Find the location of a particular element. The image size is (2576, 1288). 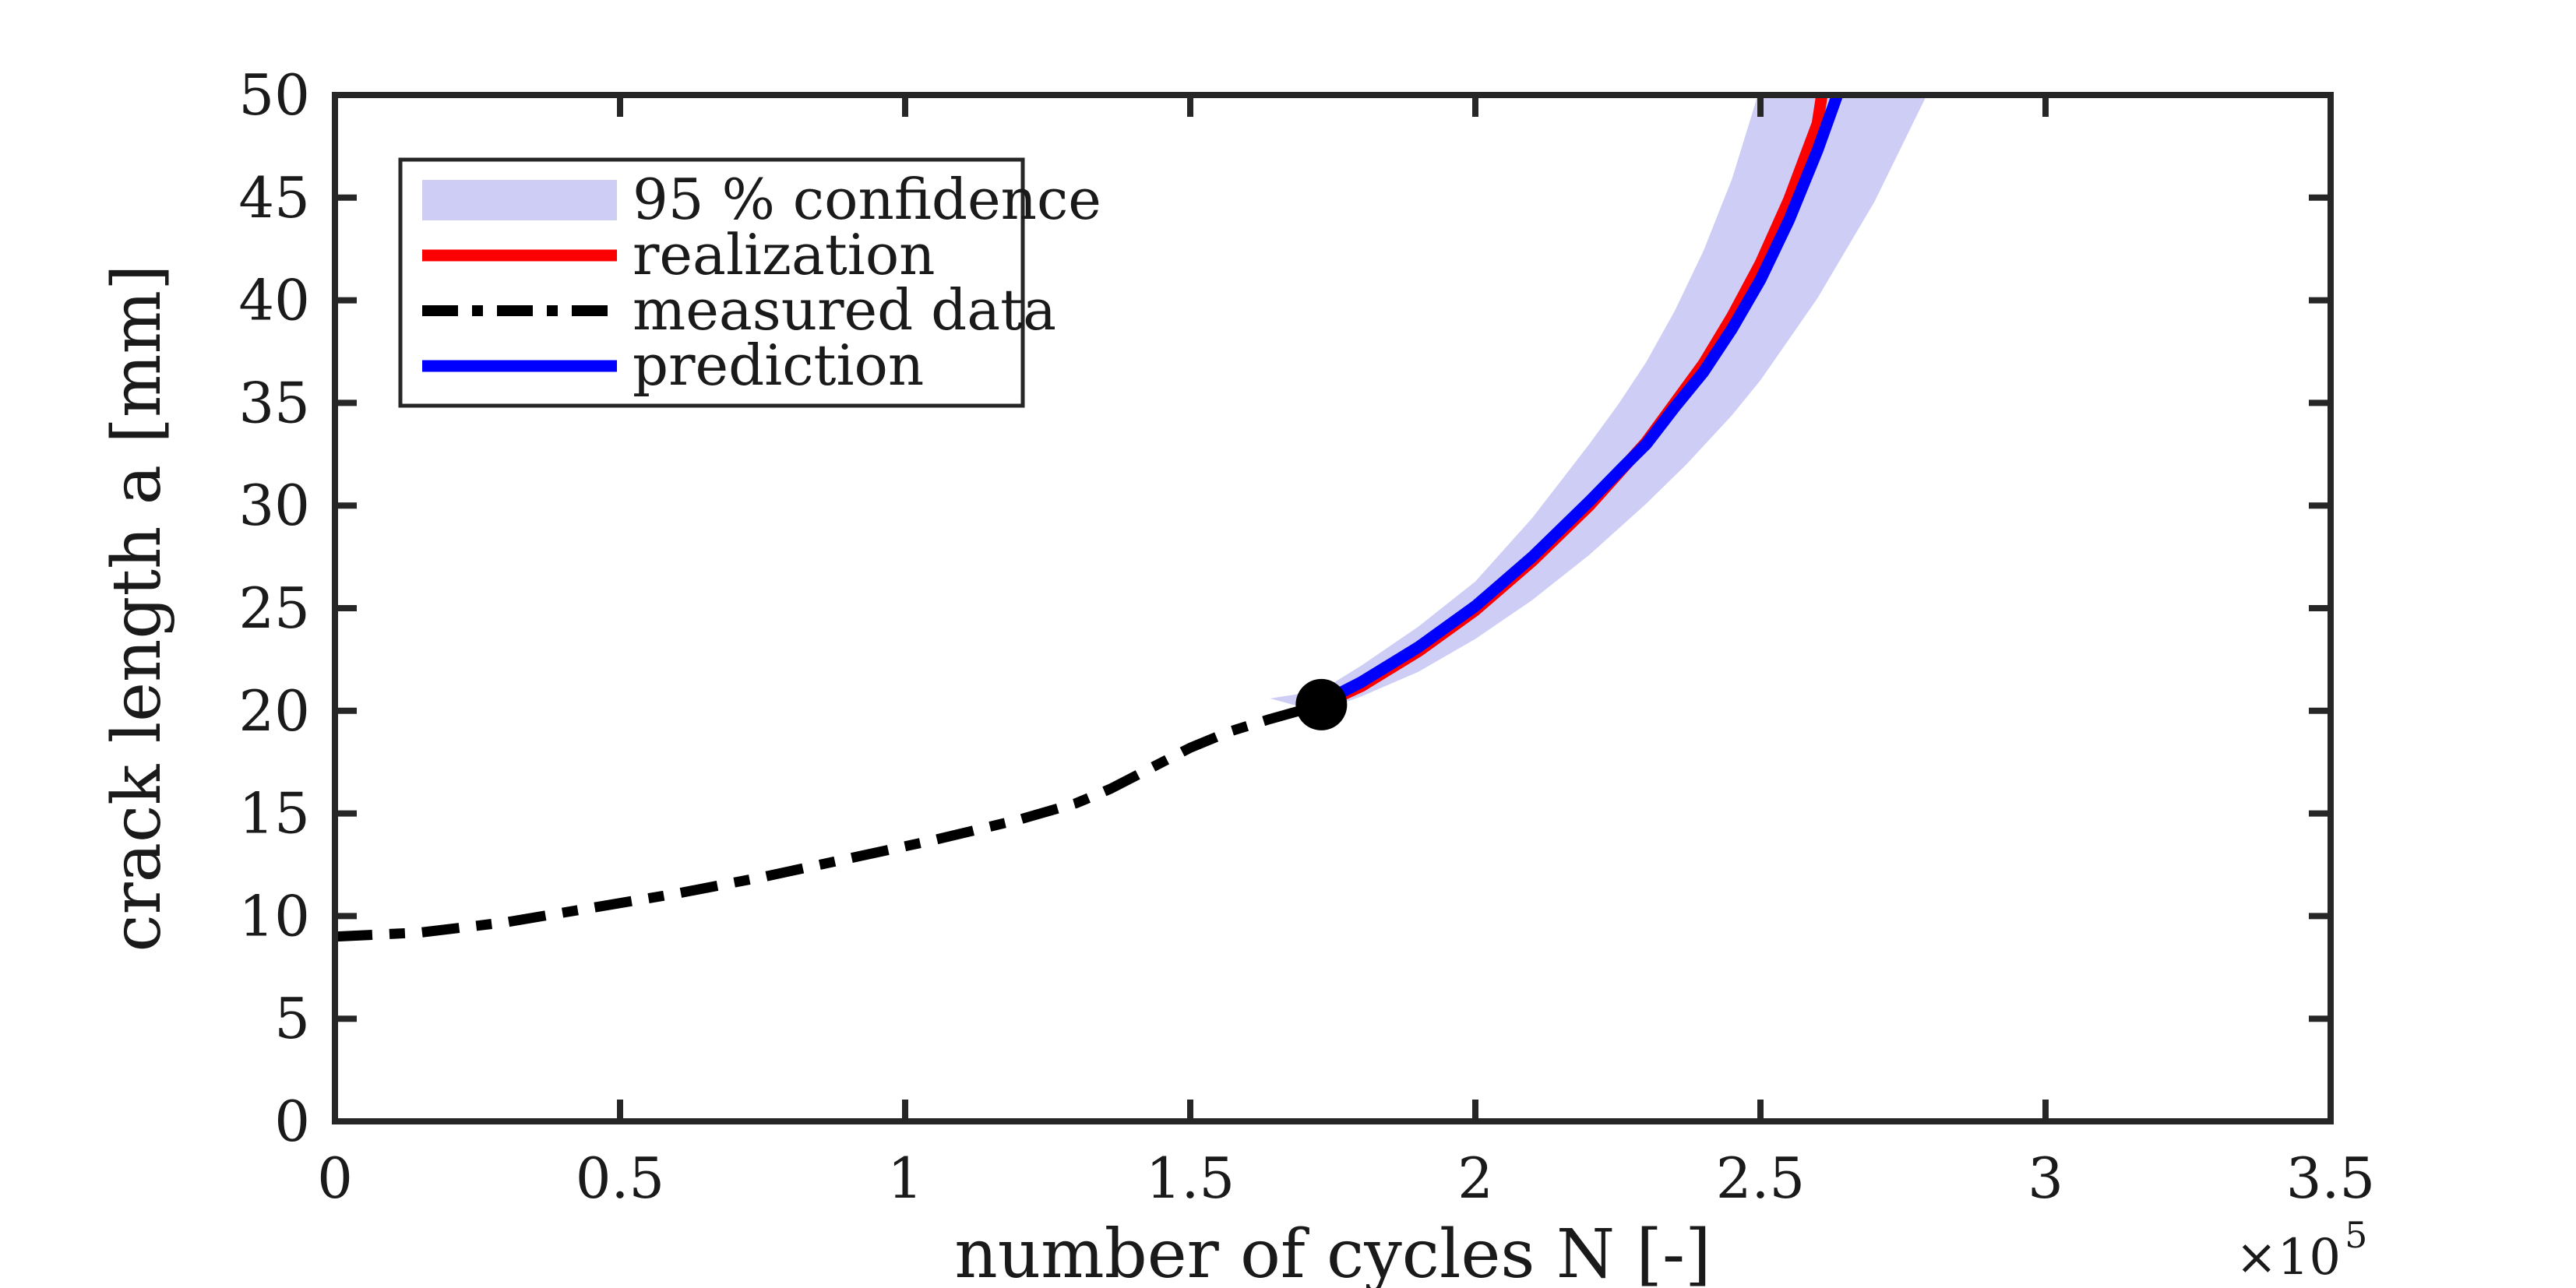

confidence-band is located at coordinates (1599, 403).